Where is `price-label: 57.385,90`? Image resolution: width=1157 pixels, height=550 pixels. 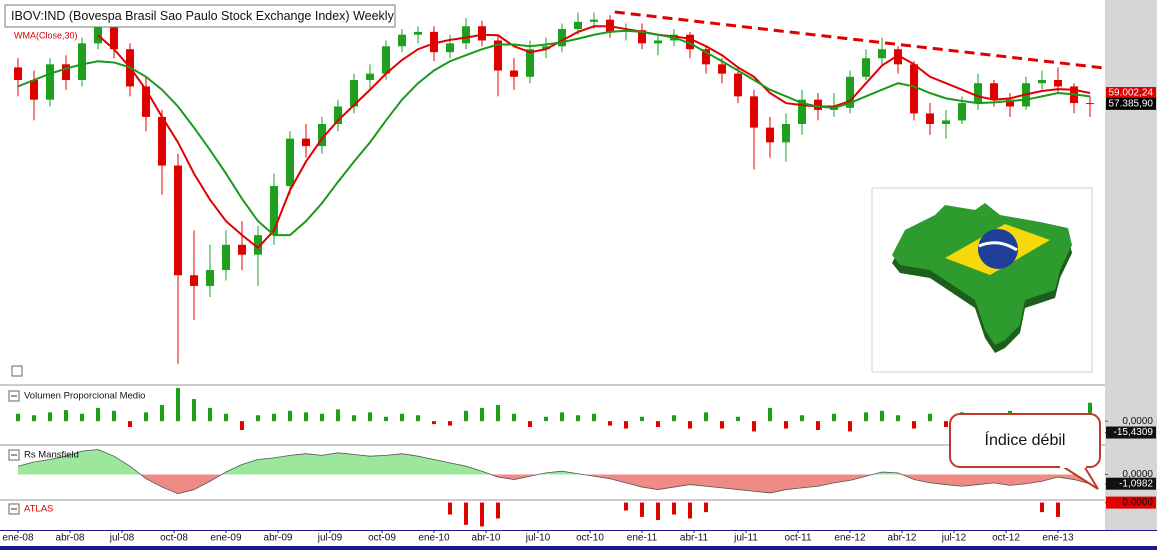 price-label: 57.385,90 is located at coordinates (1131, 103).